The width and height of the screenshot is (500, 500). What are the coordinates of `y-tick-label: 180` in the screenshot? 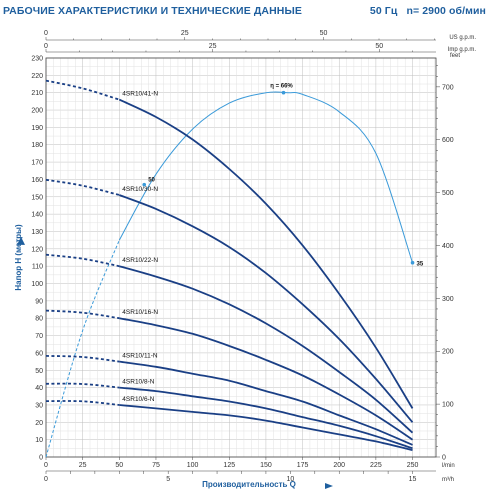 It's located at (37, 145).